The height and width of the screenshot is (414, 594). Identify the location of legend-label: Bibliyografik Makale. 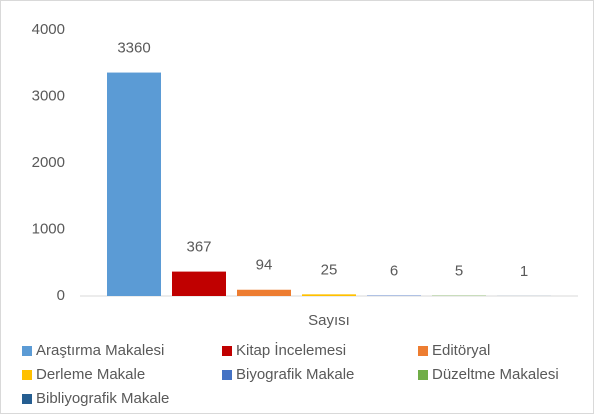
(102, 398).